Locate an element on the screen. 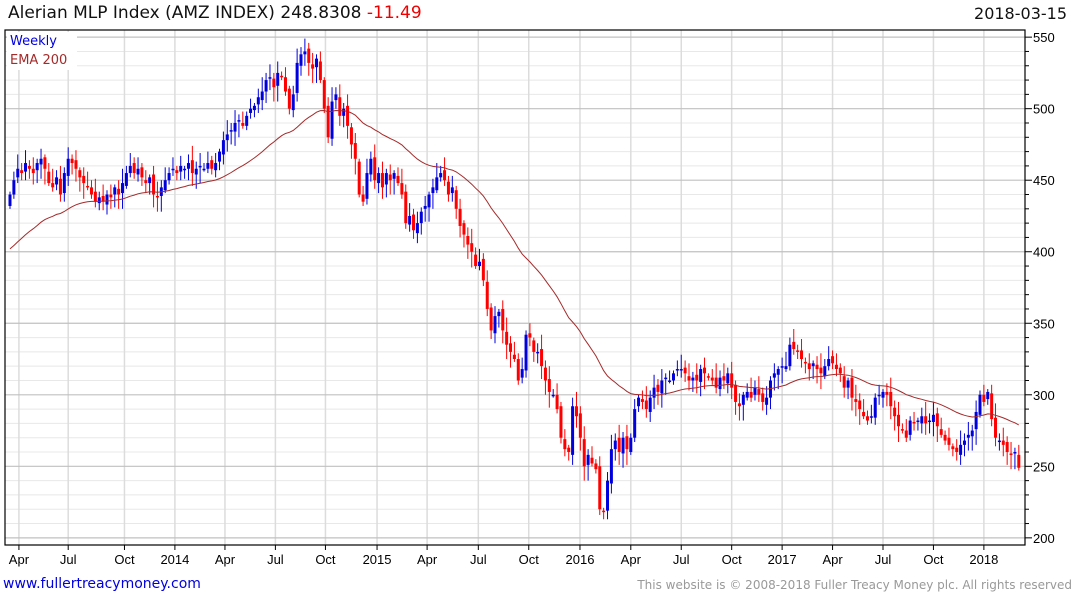  y-tick-label: 550 is located at coordinates (1044, 37).